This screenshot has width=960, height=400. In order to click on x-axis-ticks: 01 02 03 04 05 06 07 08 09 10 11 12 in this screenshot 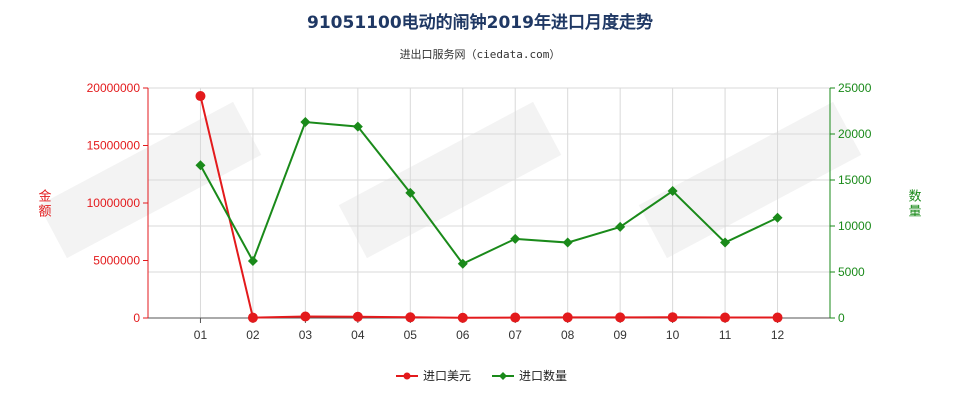, I will do `click(489, 330)`.